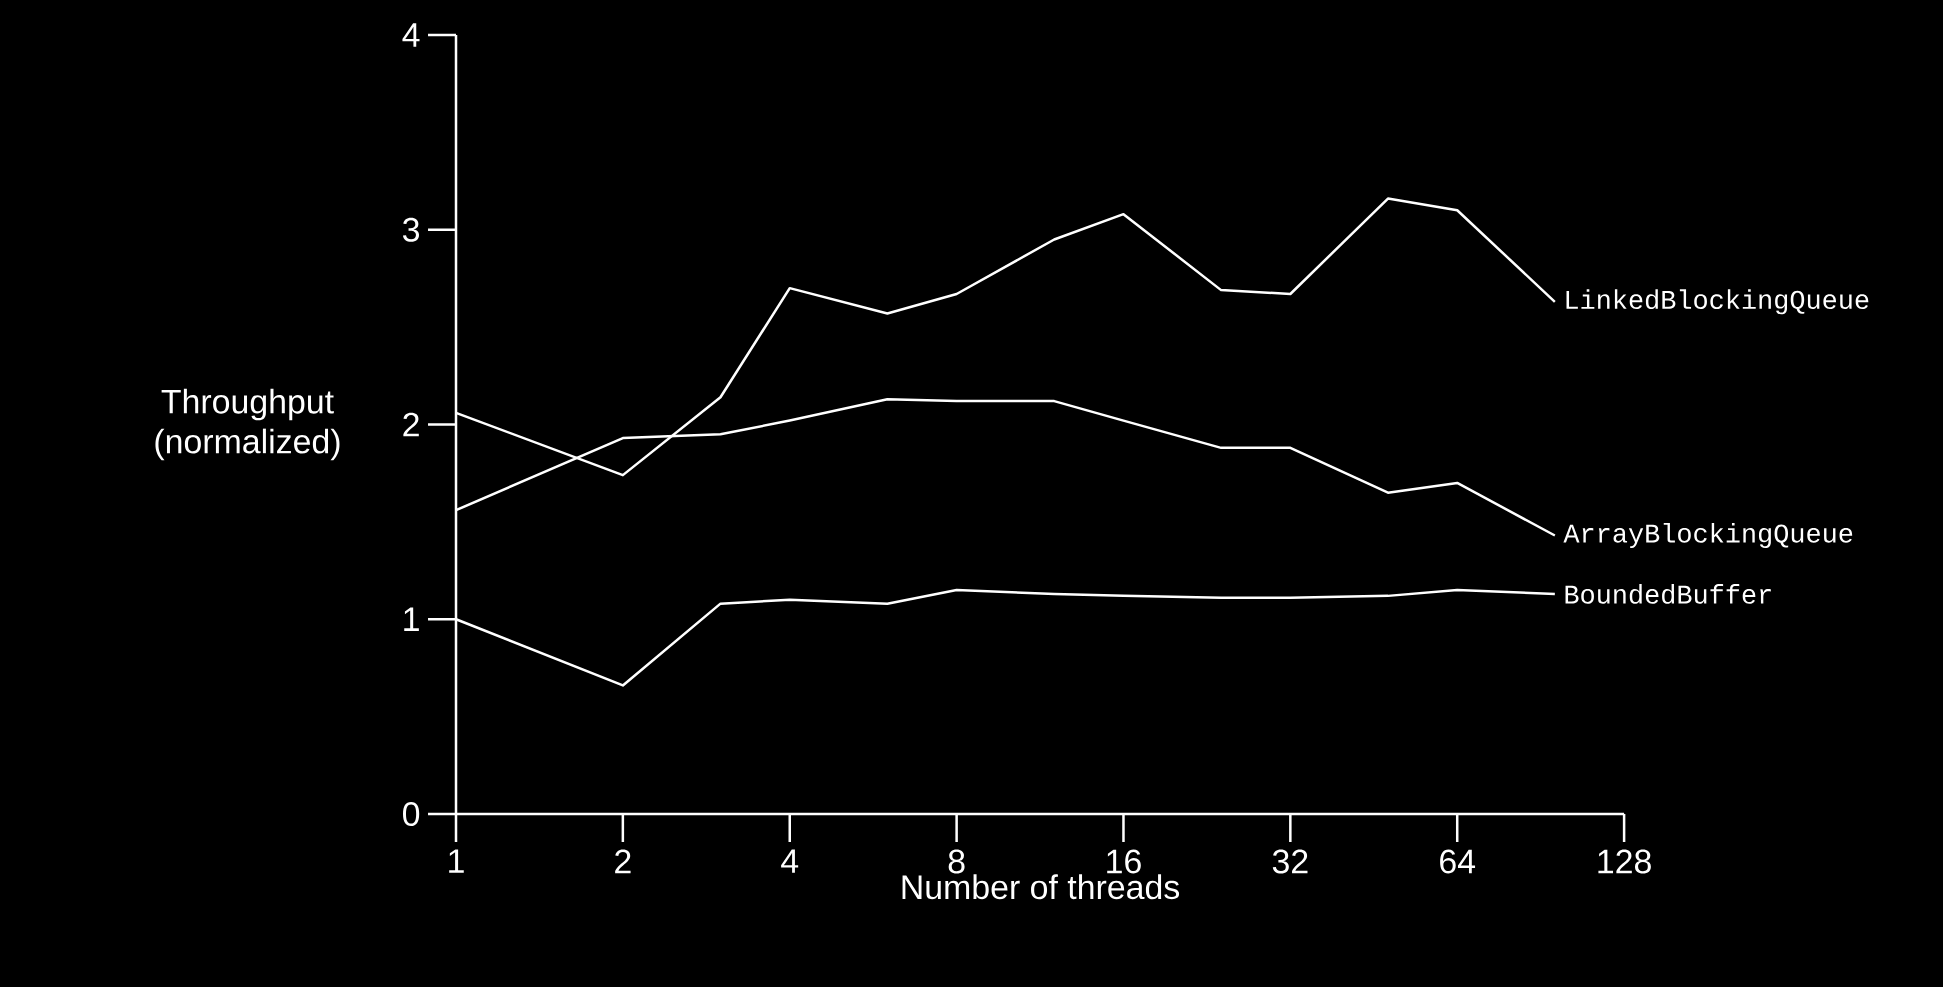  I want to click on y-tick-label: 1, so click(411, 619).